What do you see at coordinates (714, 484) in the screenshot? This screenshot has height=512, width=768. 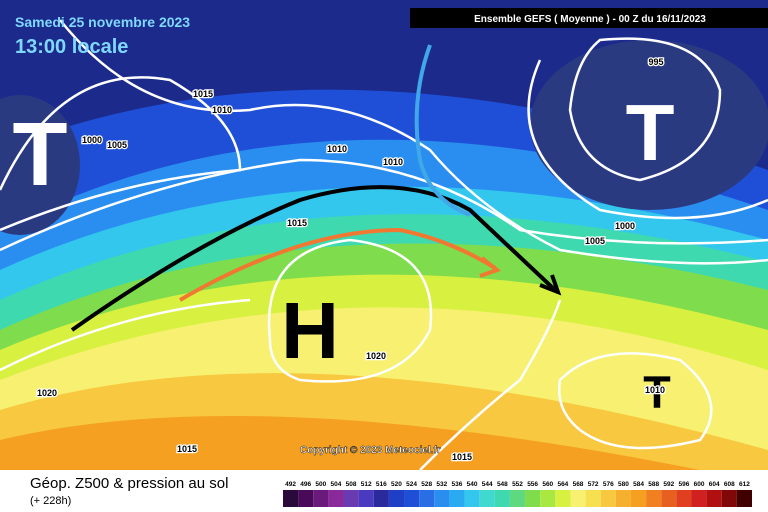 I see `legend-label: 604` at bounding box center [714, 484].